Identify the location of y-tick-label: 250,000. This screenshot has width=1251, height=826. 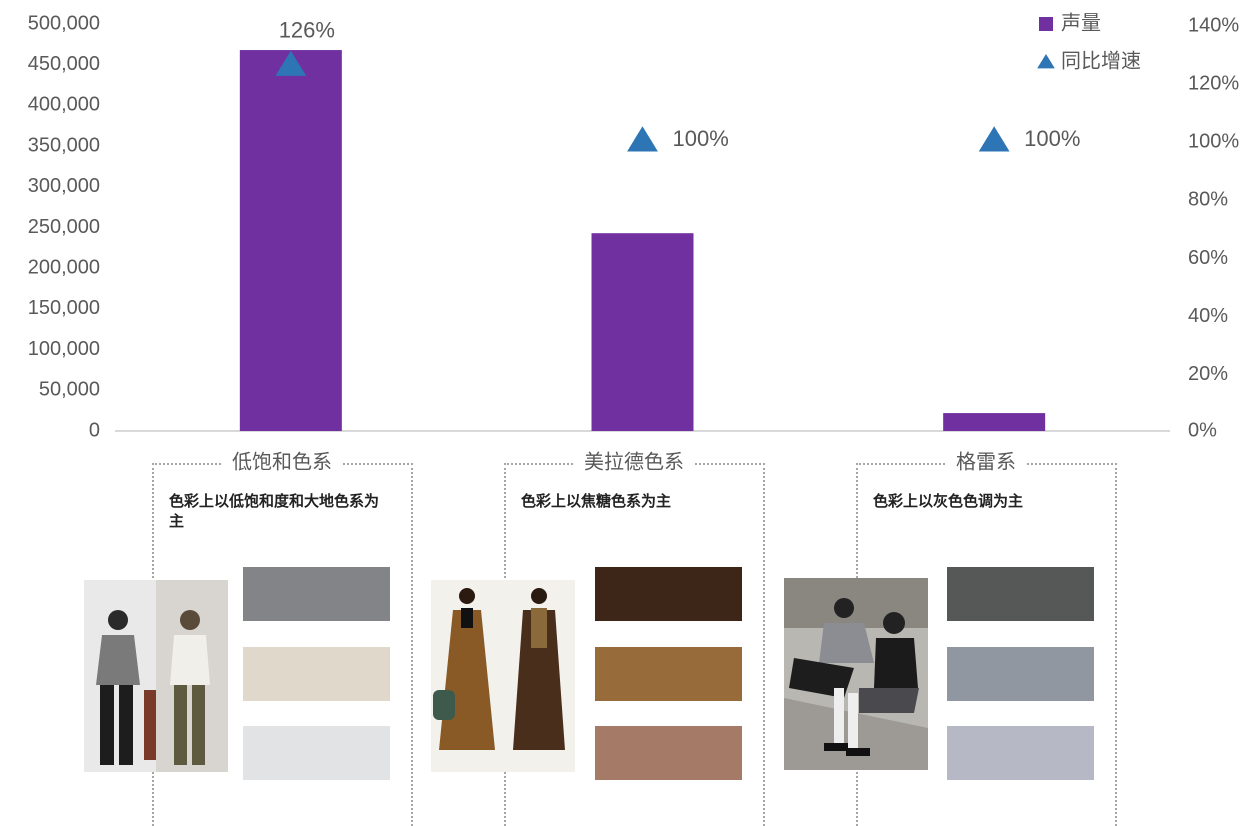
(64, 227).